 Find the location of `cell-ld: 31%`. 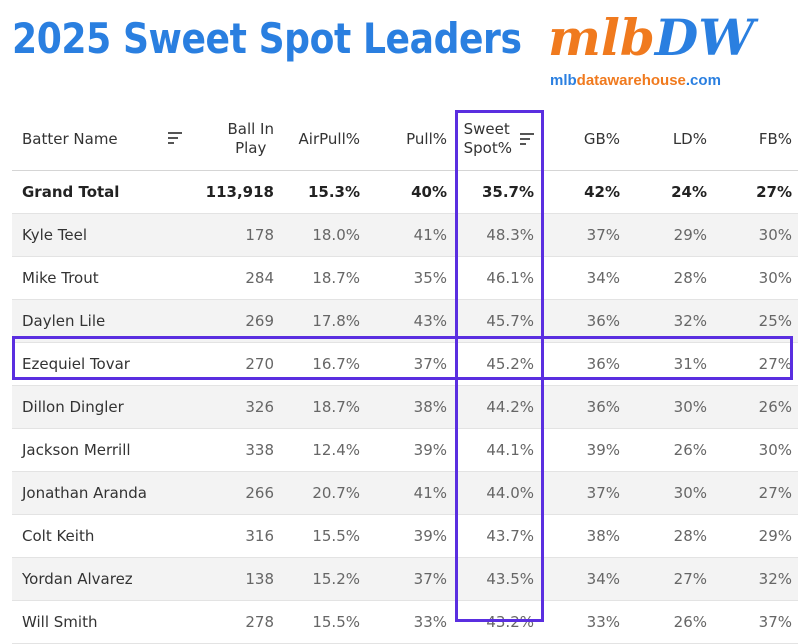

cell-ld: 31% is located at coordinates (690, 364).